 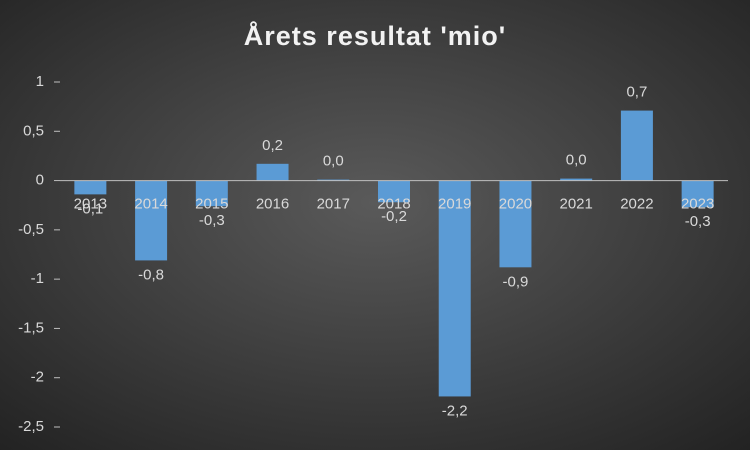 What do you see at coordinates (150, 204) in the screenshot?
I see `x-tick-label: 2014` at bounding box center [150, 204].